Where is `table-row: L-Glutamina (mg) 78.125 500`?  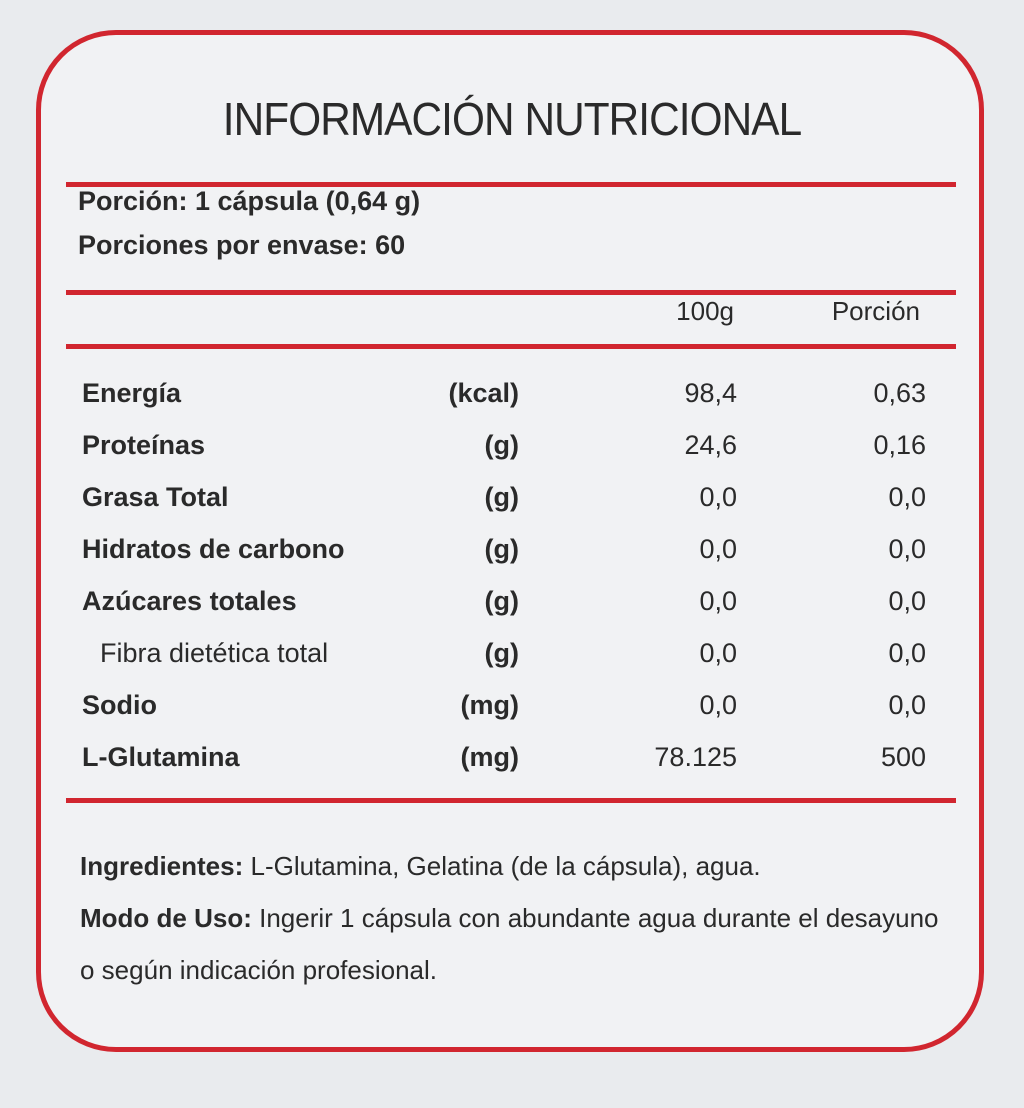 table-row: L-Glutamina (mg) 78.125 500 is located at coordinates (512, 762).